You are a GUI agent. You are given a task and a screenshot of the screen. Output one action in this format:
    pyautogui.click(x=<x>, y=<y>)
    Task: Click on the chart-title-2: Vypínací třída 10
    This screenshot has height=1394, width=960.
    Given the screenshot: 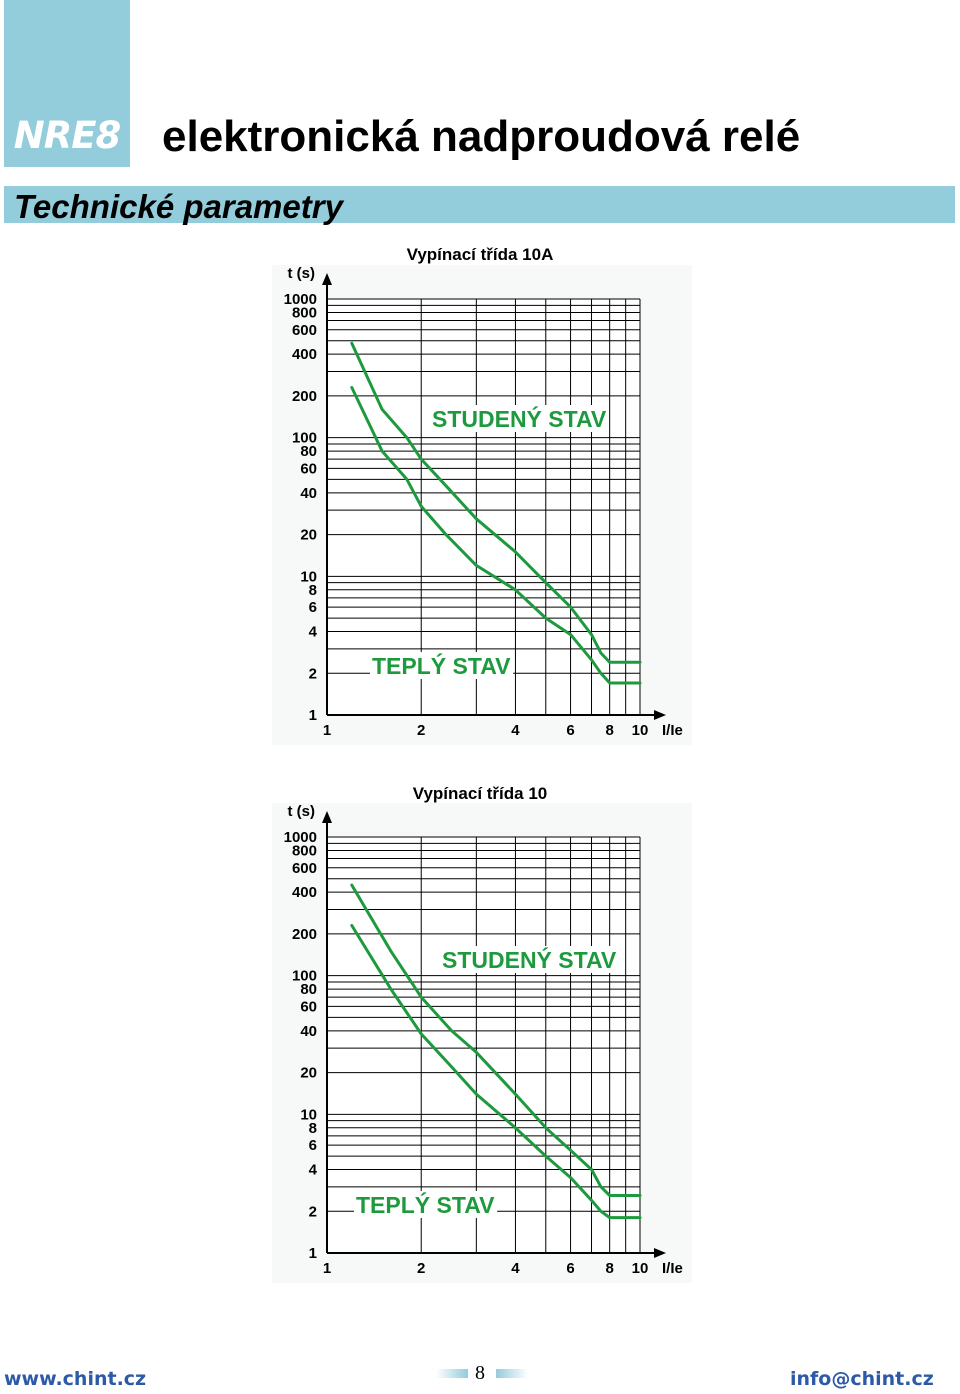 What is the action you would take?
    pyautogui.click(x=480, y=793)
    